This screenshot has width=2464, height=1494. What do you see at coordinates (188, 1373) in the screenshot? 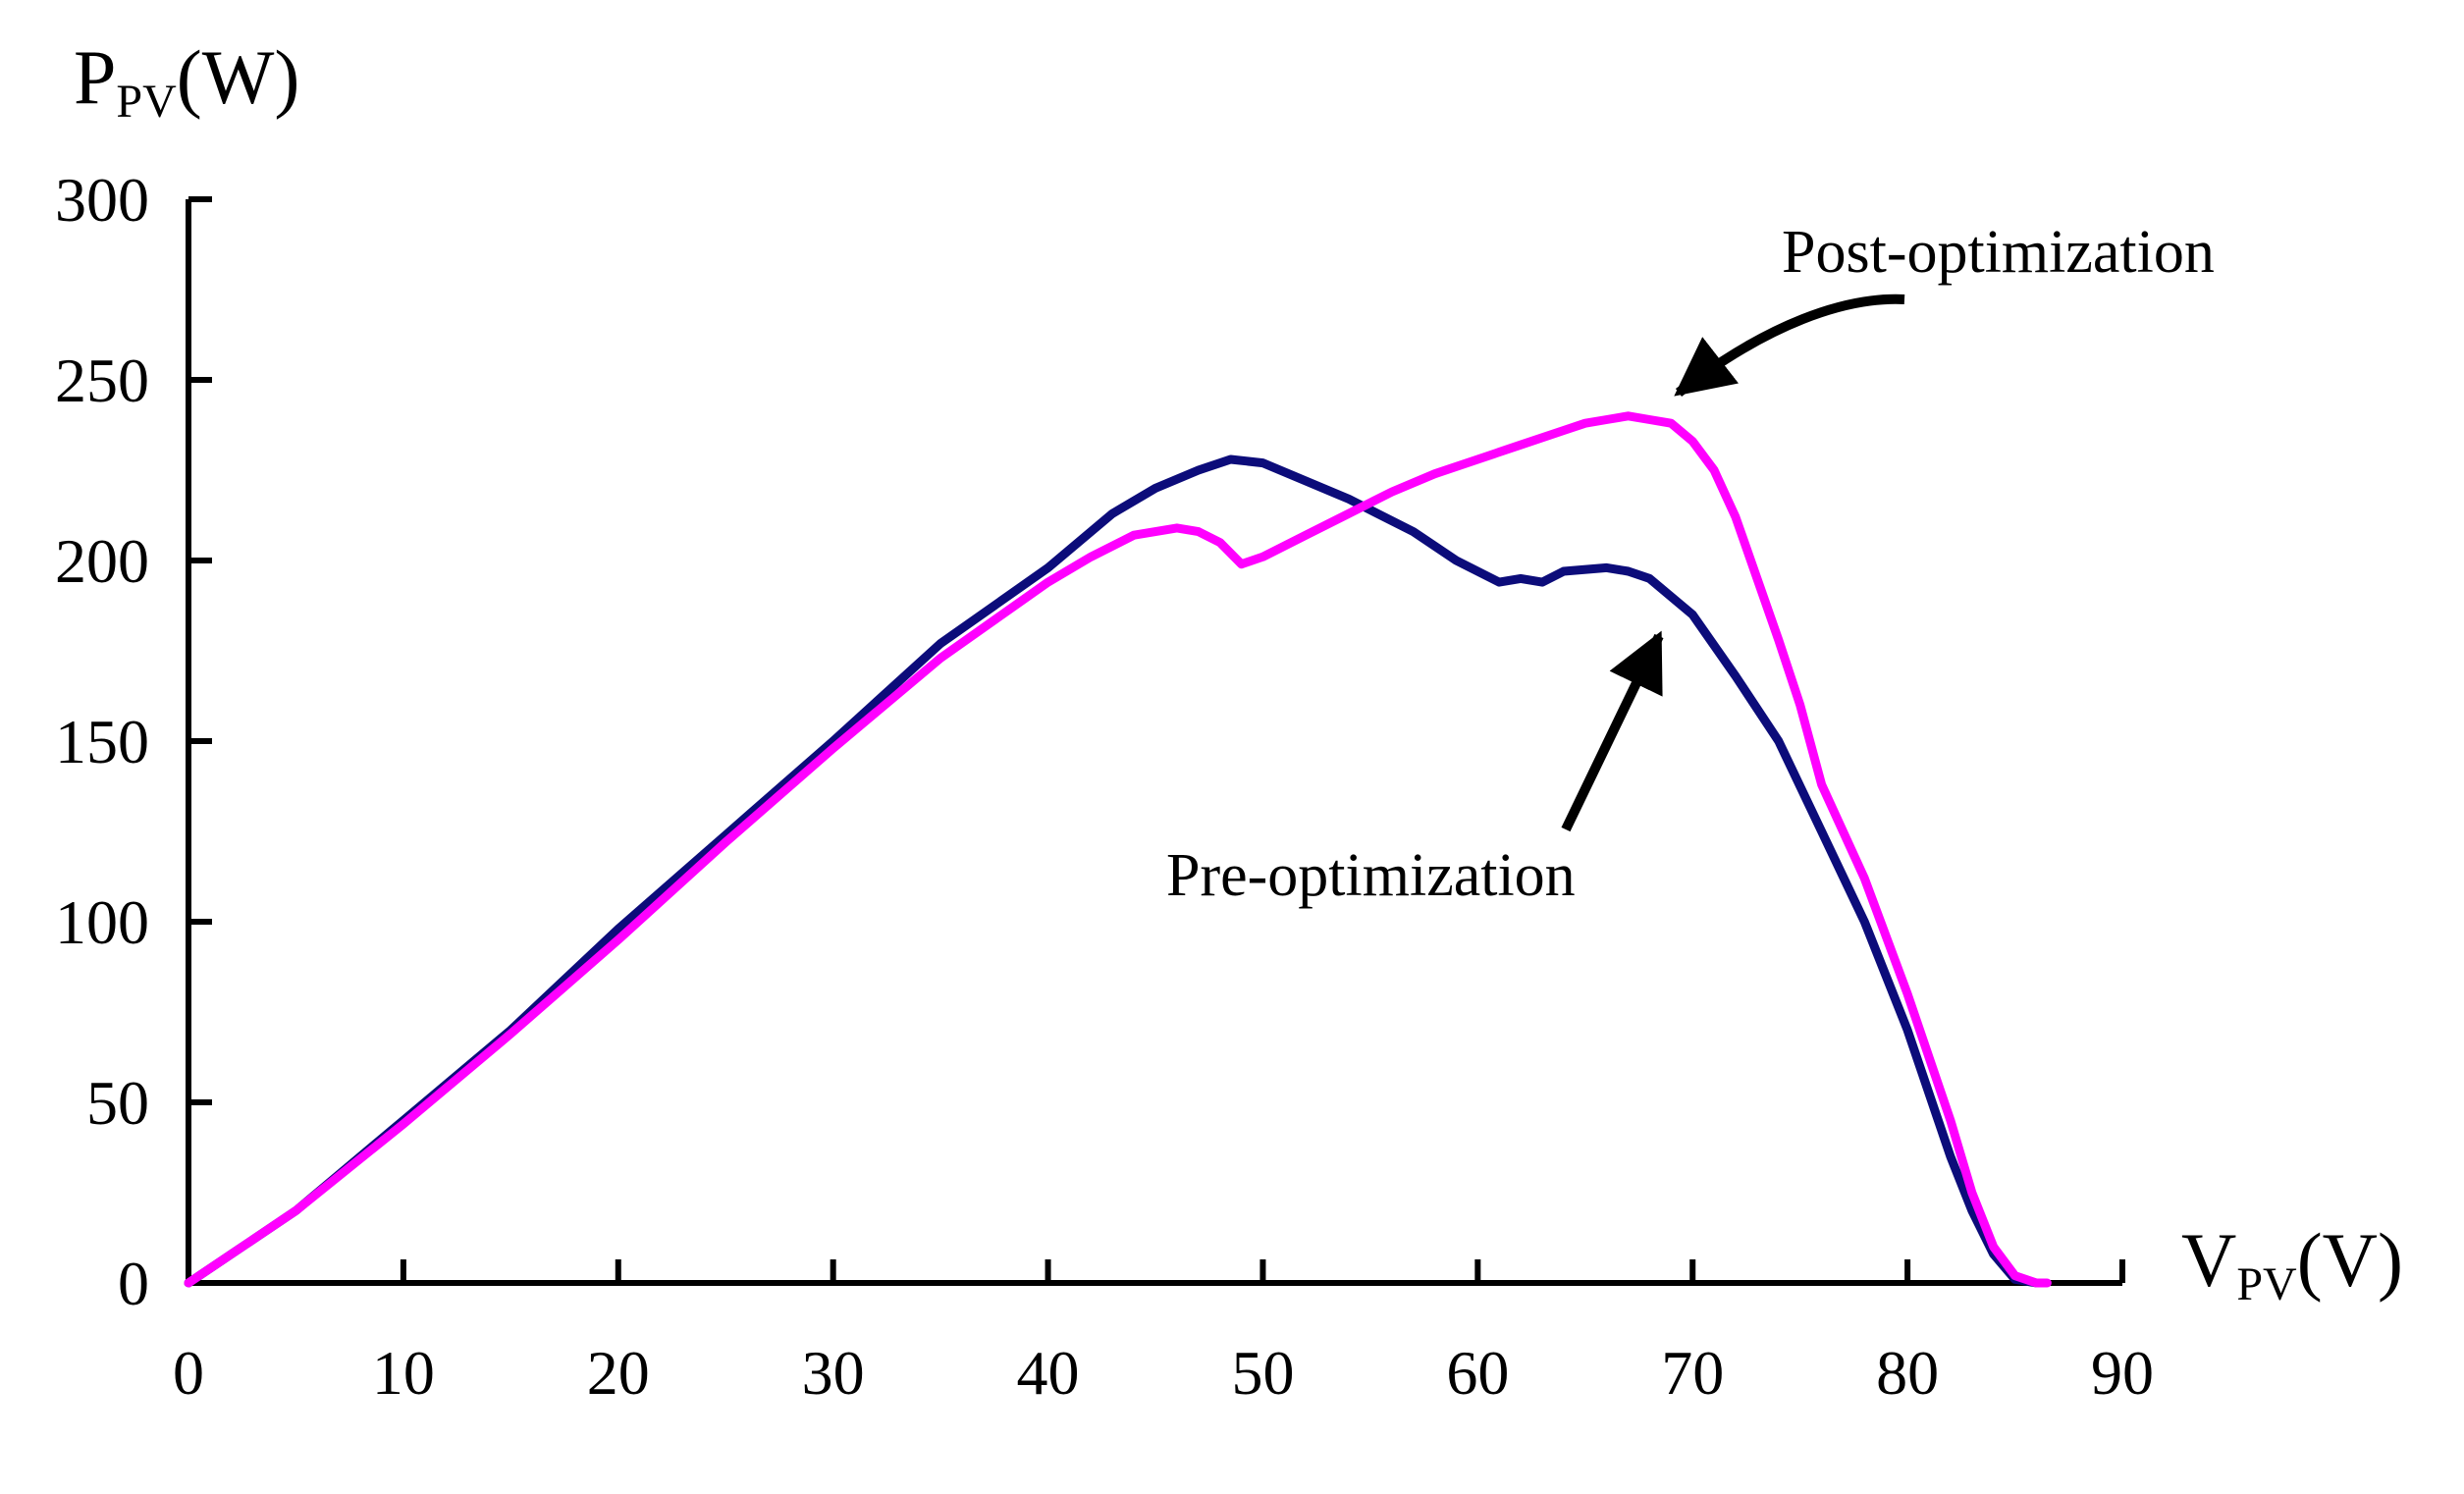
I see `x-tick-label: 0` at bounding box center [188, 1373].